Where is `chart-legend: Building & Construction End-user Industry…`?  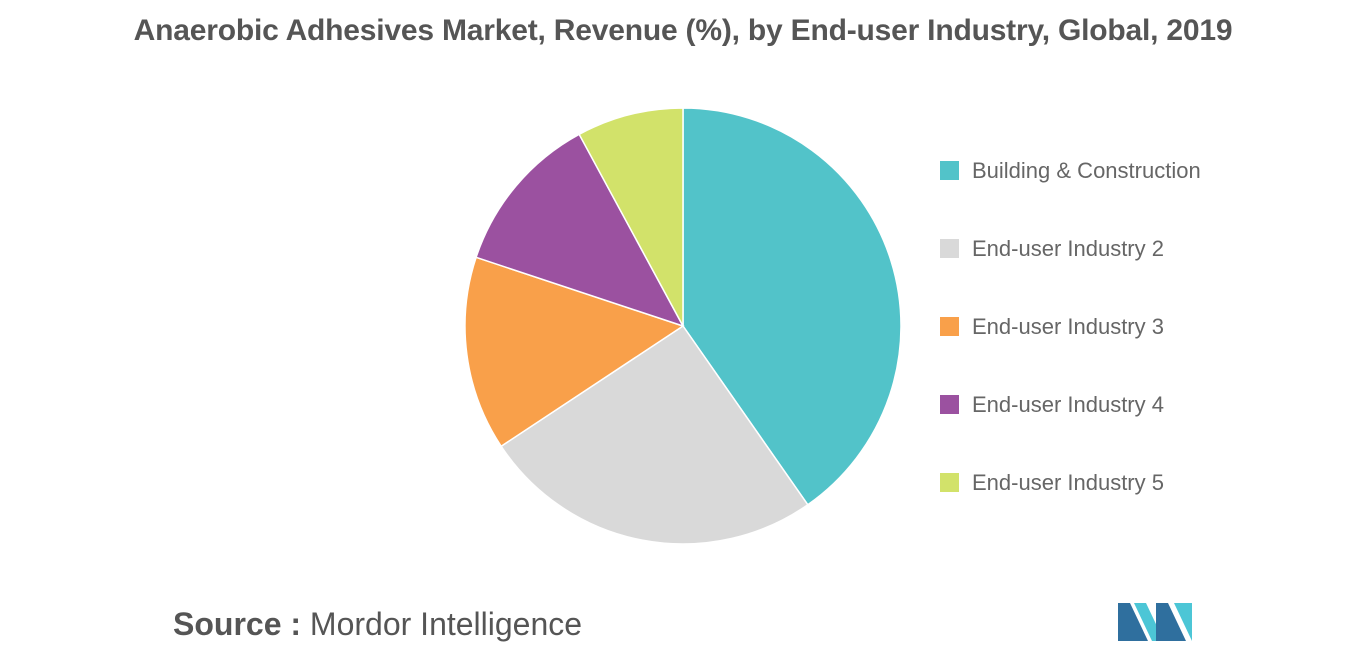 chart-legend: Building & Construction End-user Industry… is located at coordinates (1070, 349).